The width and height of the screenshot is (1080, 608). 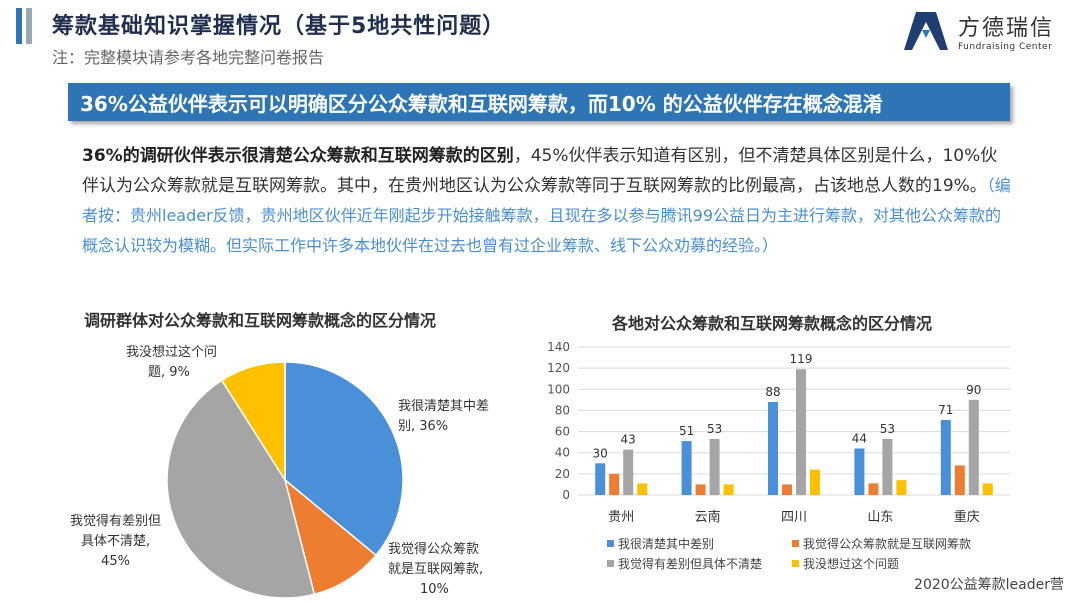 I want to click on y-tick-label: 100, so click(x=558, y=389).